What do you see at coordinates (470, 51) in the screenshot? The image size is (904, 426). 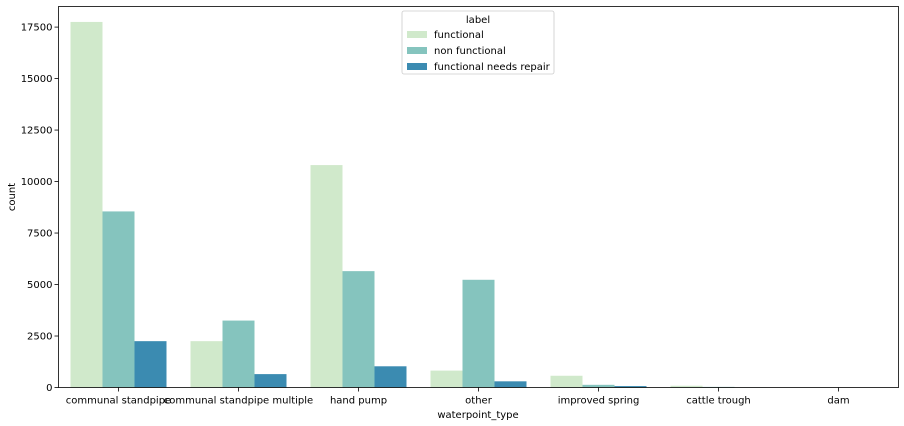 I see `legend-entry: non functional` at bounding box center [470, 51].